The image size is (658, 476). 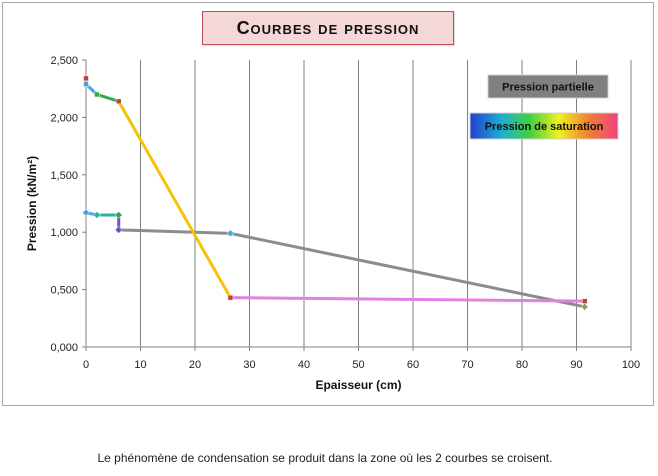 I want to click on legend-label: Pression partielle, so click(x=548, y=88).